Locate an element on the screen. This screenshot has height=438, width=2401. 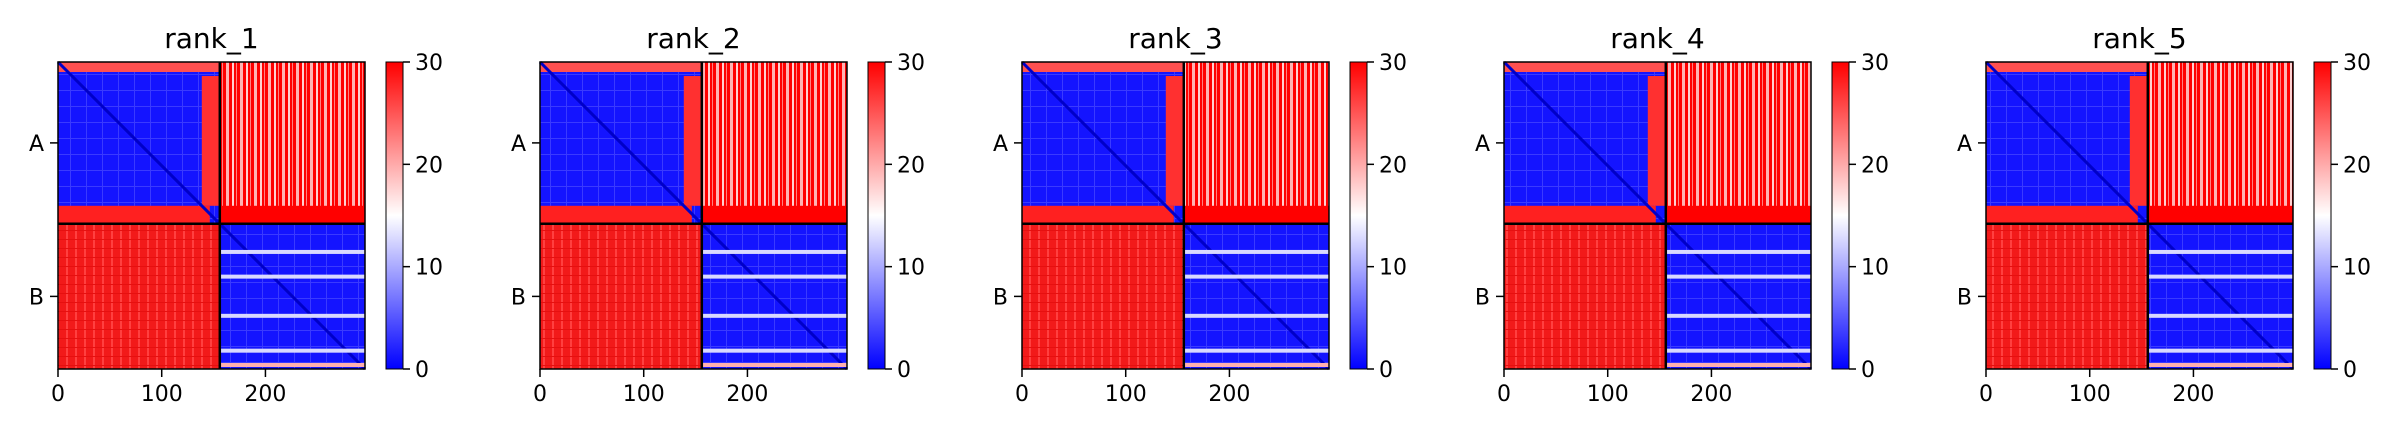
panel-title: rank_5 is located at coordinates (2139, 38).